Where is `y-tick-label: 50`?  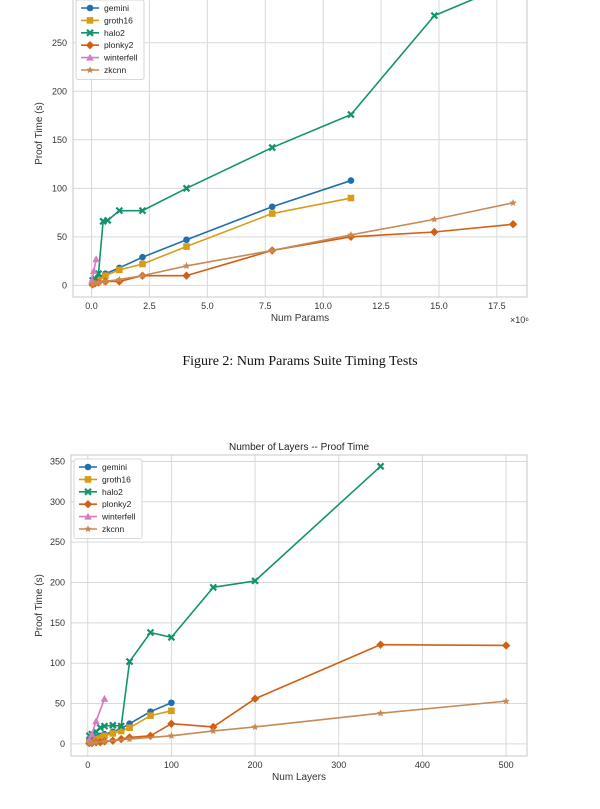
y-tick-label: 50 is located at coordinates (60, 704).